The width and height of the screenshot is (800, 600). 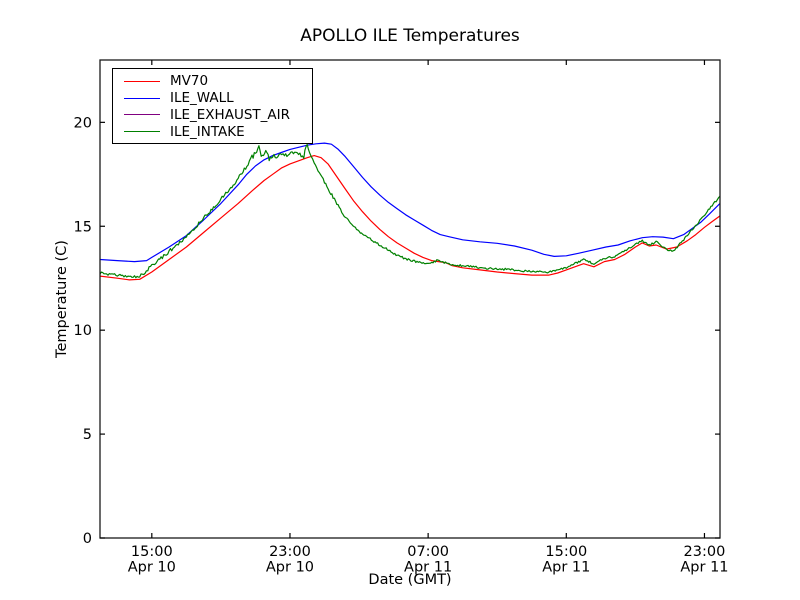 I want to click on legend-entry-ile_intake: ILE_INTAKE, so click(x=212, y=131).